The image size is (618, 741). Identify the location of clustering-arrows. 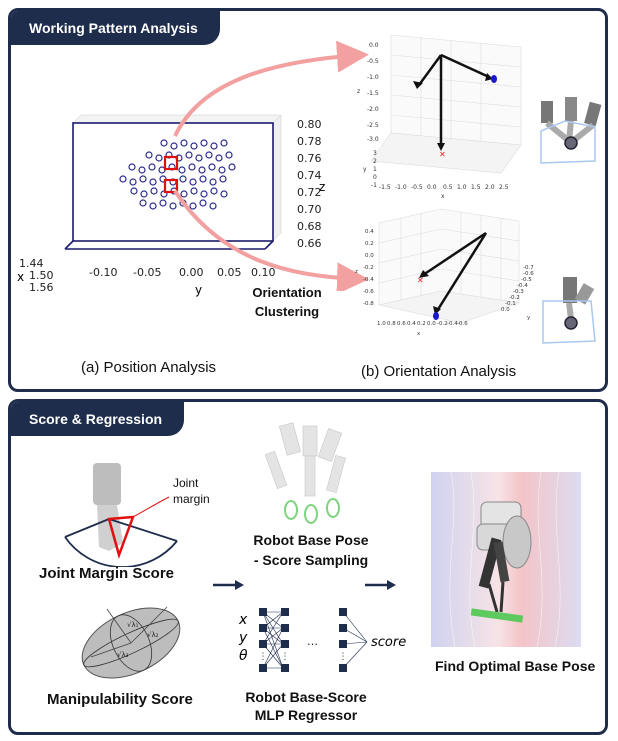
(271, 166).